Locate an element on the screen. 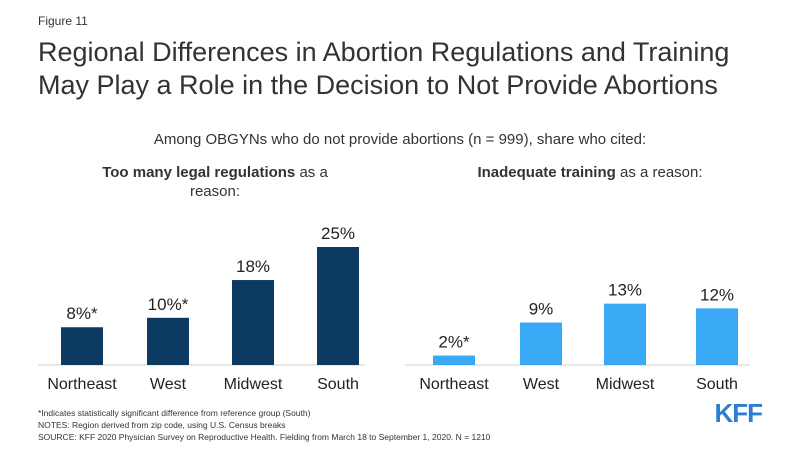 Image resolution: width=800 pixels, height=450 pixels. left-data-label-south: 25% is located at coordinates (338, 233).